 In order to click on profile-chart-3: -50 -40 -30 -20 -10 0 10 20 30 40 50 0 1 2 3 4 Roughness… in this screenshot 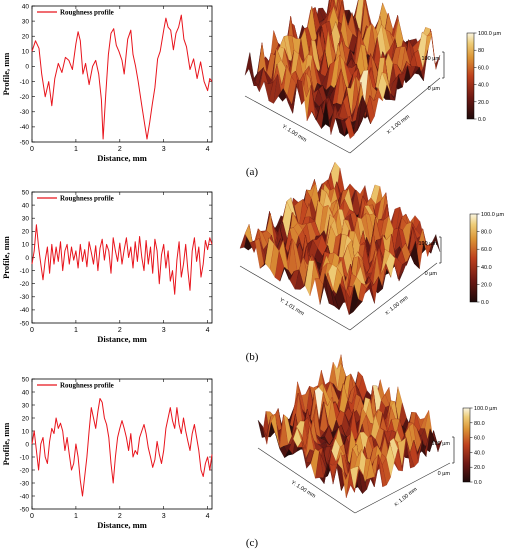, I will do `click(107, 453)`.